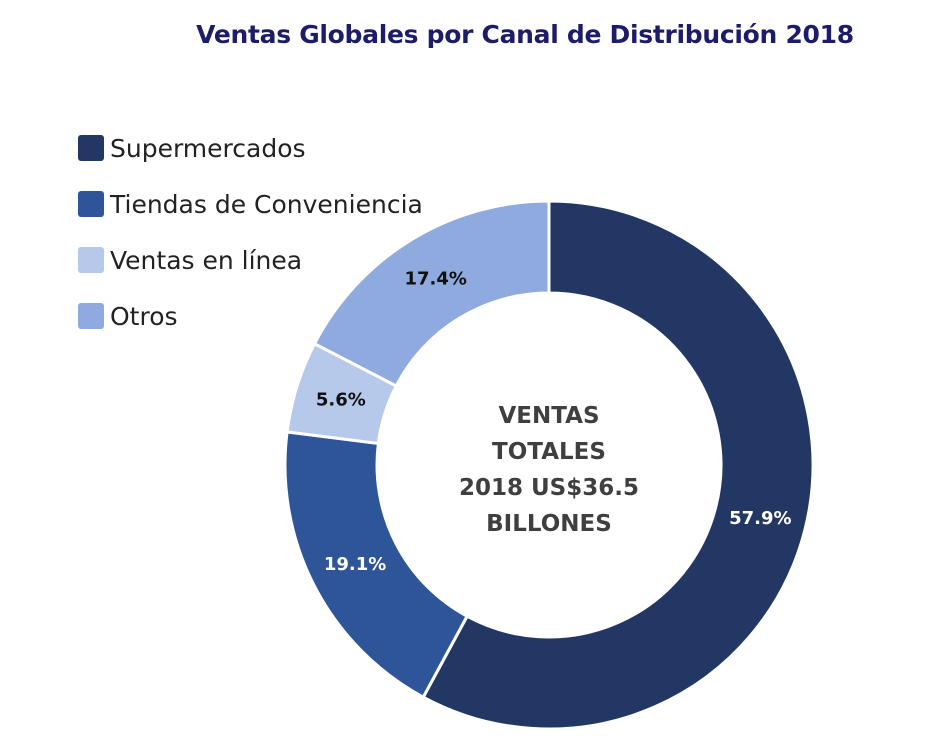  Describe the element at coordinates (549, 524) in the screenshot. I see `center-label-line-4: BILLONES` at that location.